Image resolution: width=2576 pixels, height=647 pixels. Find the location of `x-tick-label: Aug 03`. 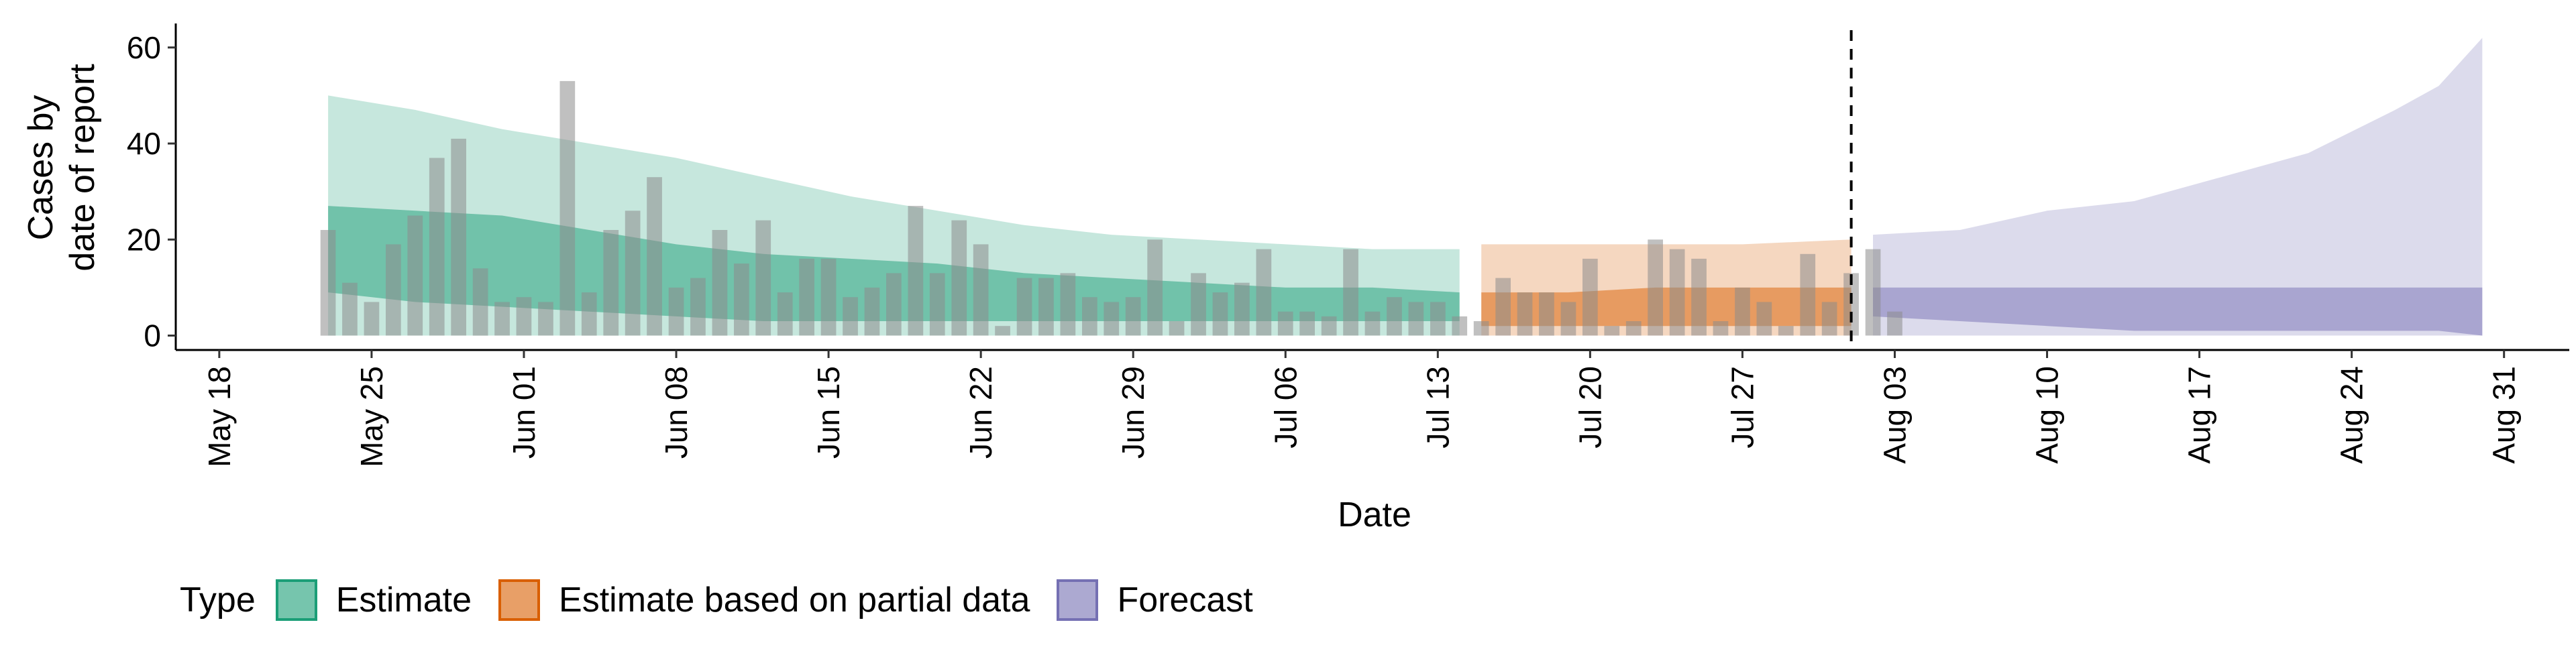

x-tick-label: Aug 03 is located at coordinates (1895, 415).